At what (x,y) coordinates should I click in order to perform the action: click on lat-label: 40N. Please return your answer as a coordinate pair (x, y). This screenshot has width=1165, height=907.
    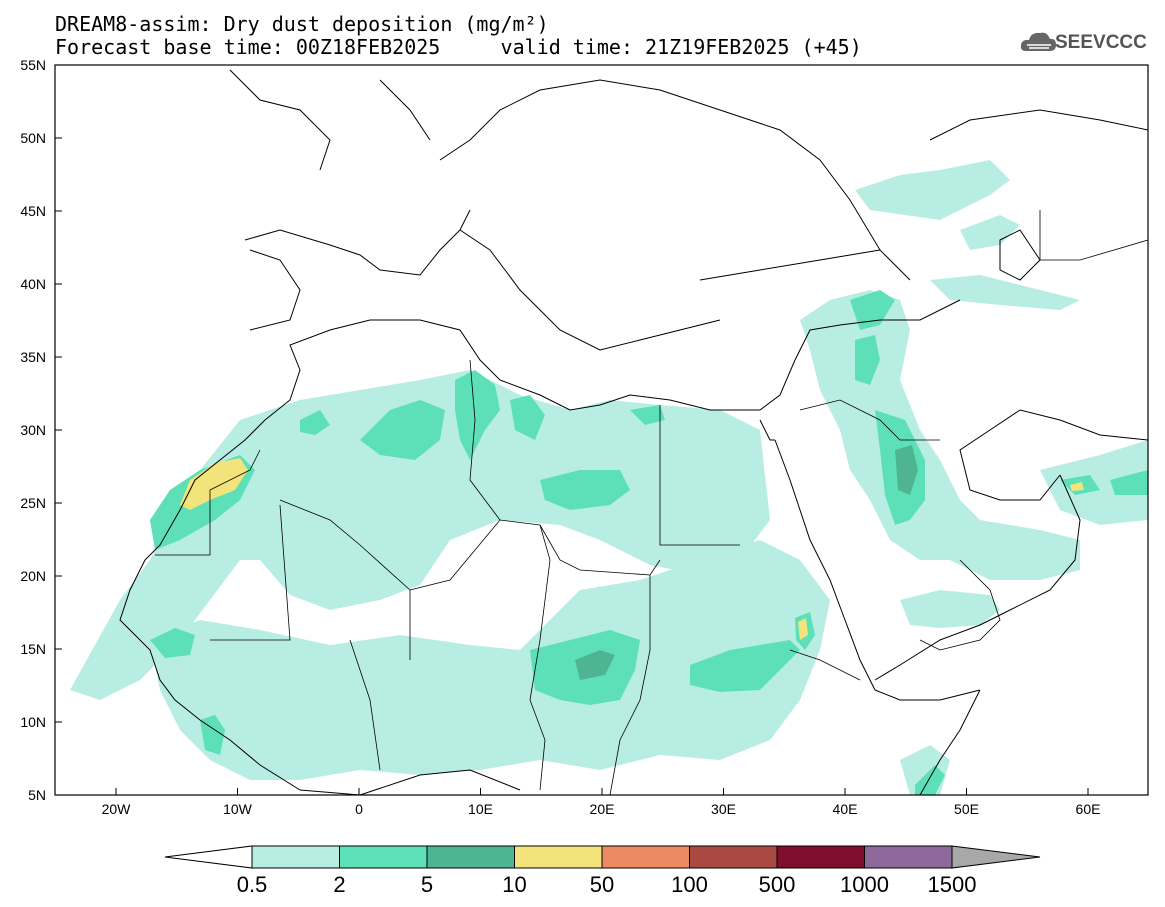
    Looking at the image, I should click on (33, 284).